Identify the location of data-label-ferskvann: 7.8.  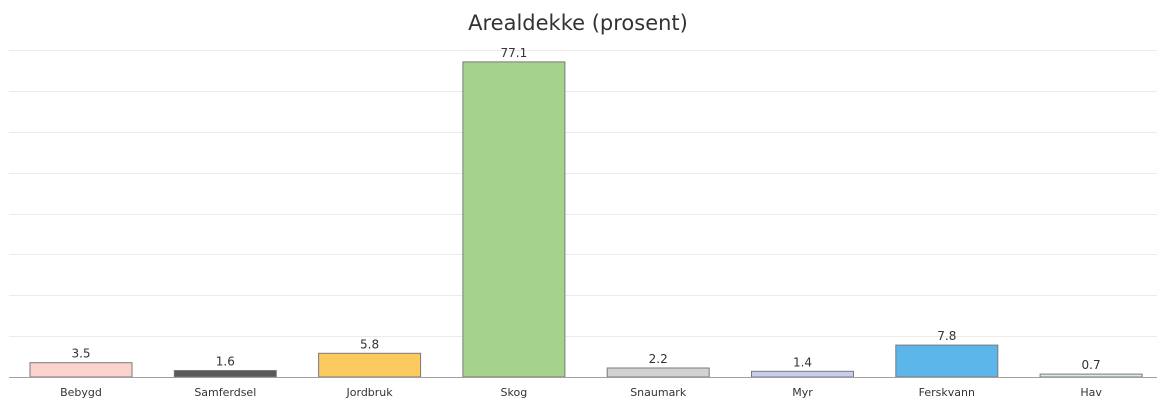
(946, 336).